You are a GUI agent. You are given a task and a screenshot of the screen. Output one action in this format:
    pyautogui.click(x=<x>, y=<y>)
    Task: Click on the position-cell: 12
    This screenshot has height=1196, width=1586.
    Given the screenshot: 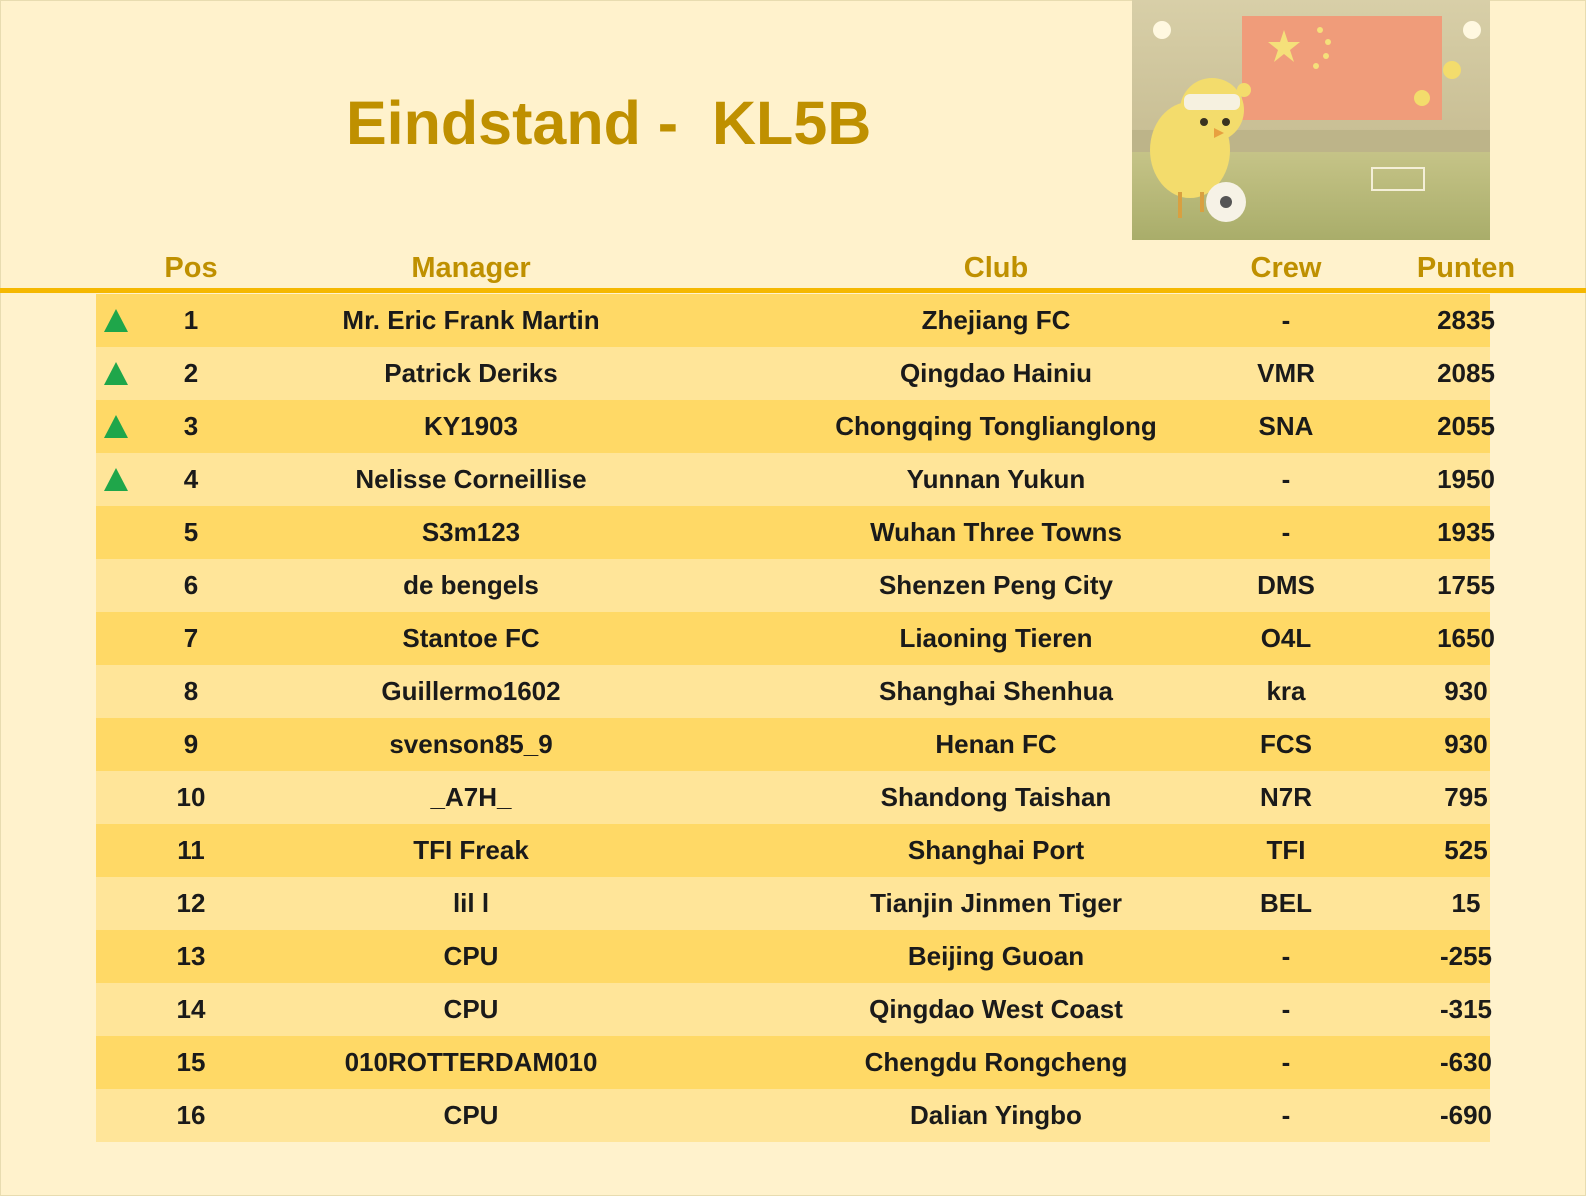 What is the action you would take?
    pyautogui.click(x=191, y=903)
    